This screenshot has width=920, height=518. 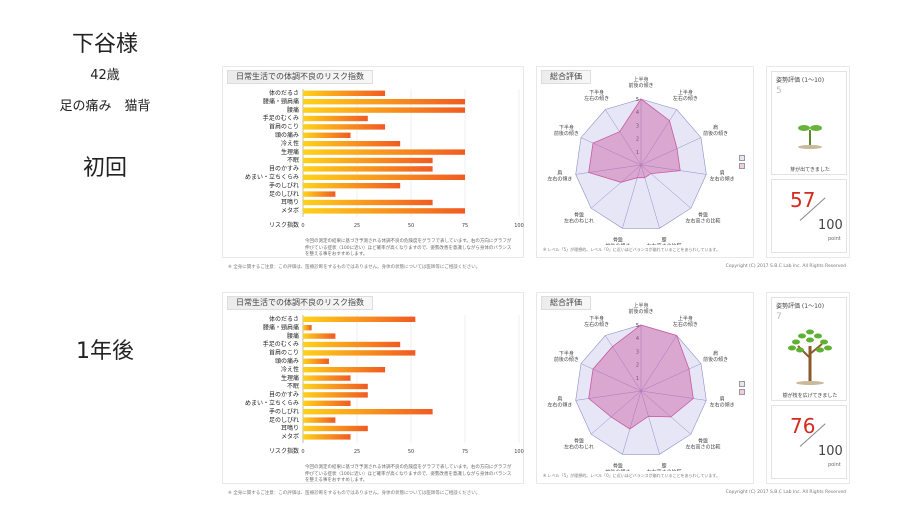 I want to click on radar-tick-label: 4, so click(x=637, y=339).